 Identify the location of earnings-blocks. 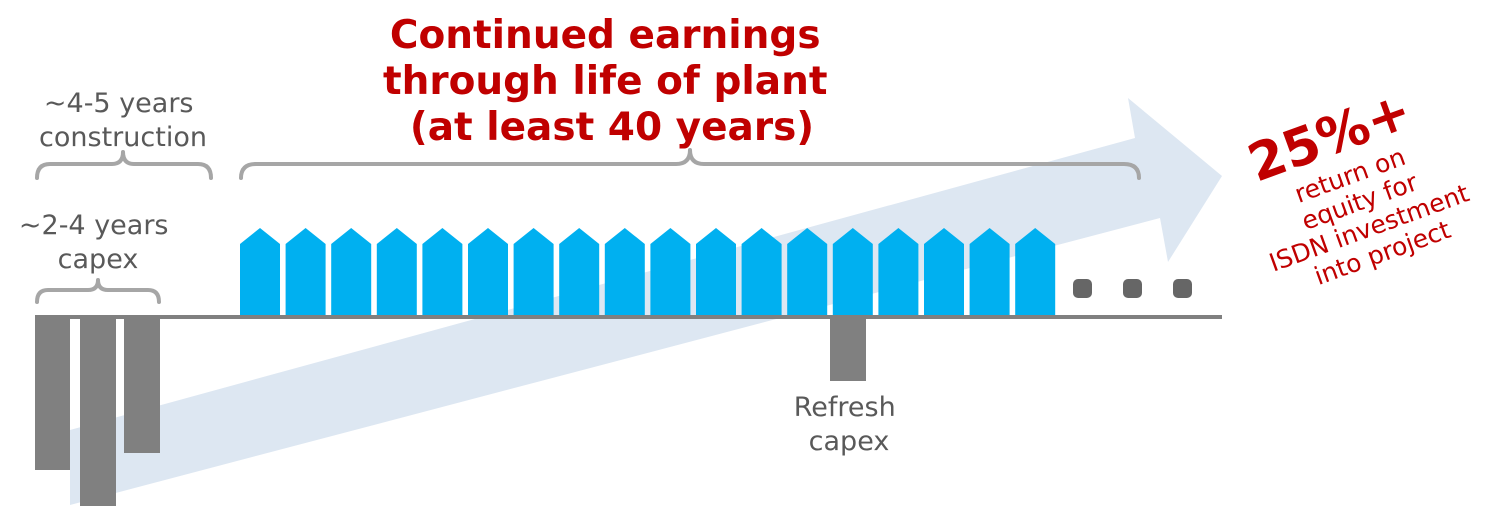
(648, 271).